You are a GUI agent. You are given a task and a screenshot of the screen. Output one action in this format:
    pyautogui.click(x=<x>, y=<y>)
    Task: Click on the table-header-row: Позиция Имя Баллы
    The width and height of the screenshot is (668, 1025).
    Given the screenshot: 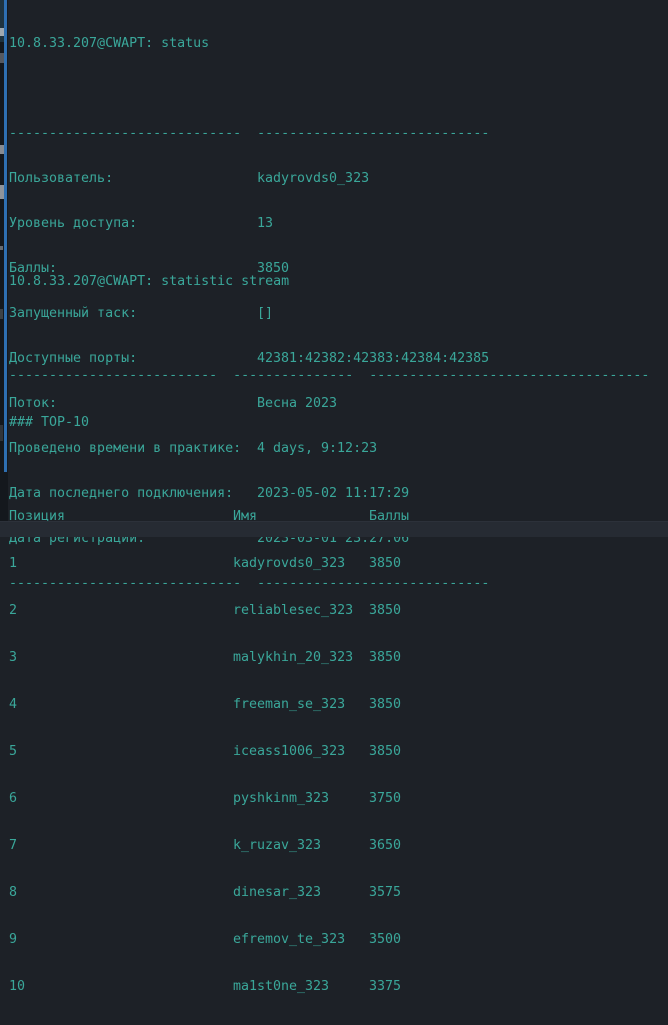 What is the action you would take?
    pyautogui.click(x=329, y=516)
    